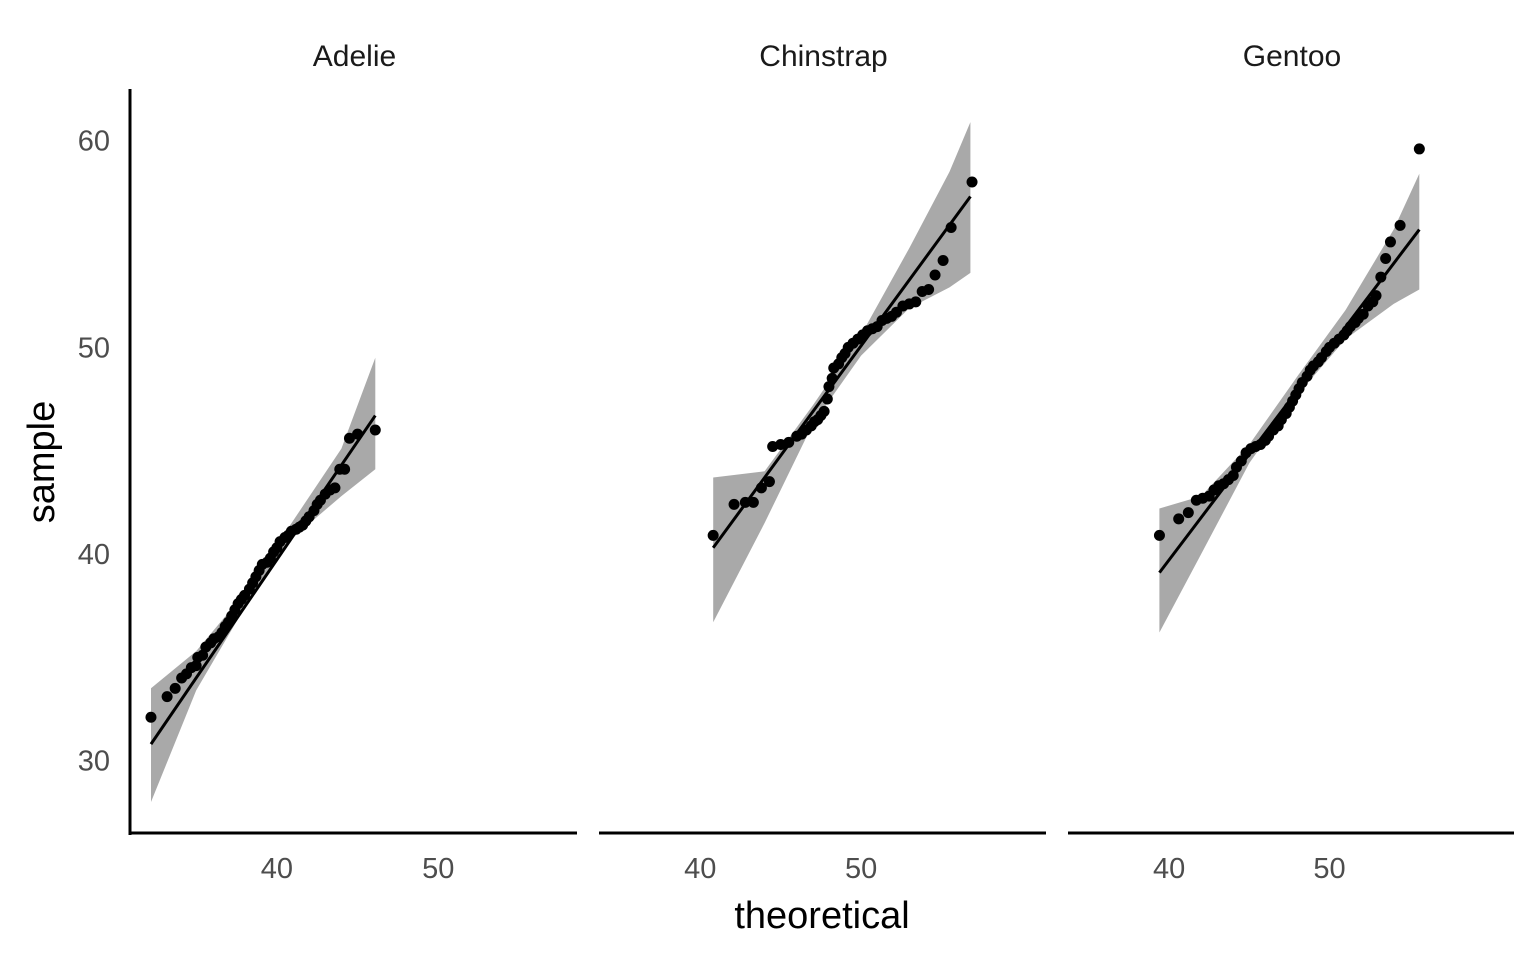 The image size is (1536, 960). Describe the element at coordinates (94, 452) in the screenshot. I see `y-tick-labels: 30 40 50 60` at that location.